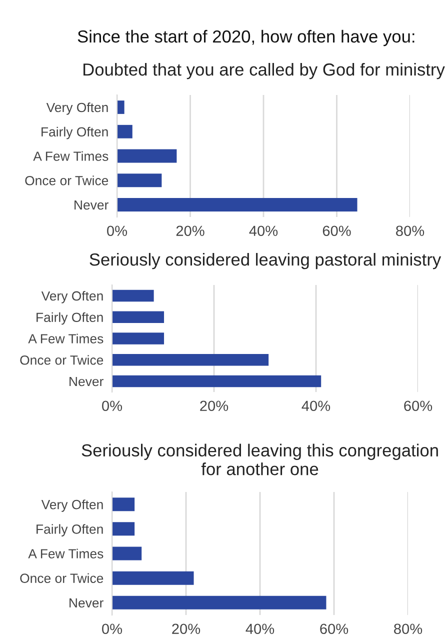 Image resolution: width=448 pixels, height=644 pixels. I want to click on chart-title: Seriously considered leaving this congregation for another one, so click(260, 460).